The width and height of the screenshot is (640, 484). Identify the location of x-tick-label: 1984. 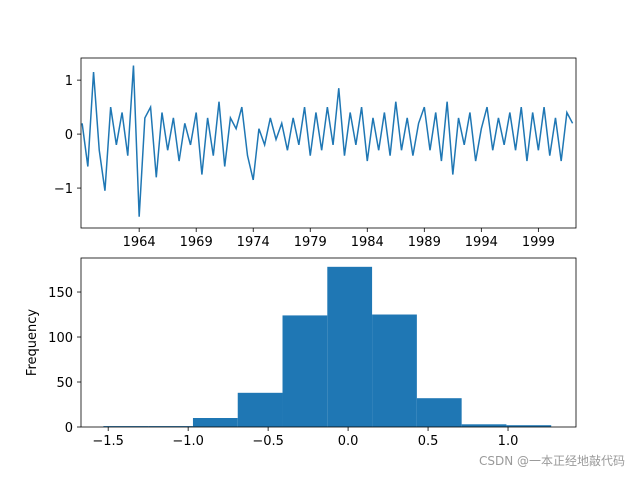
(367, 242).